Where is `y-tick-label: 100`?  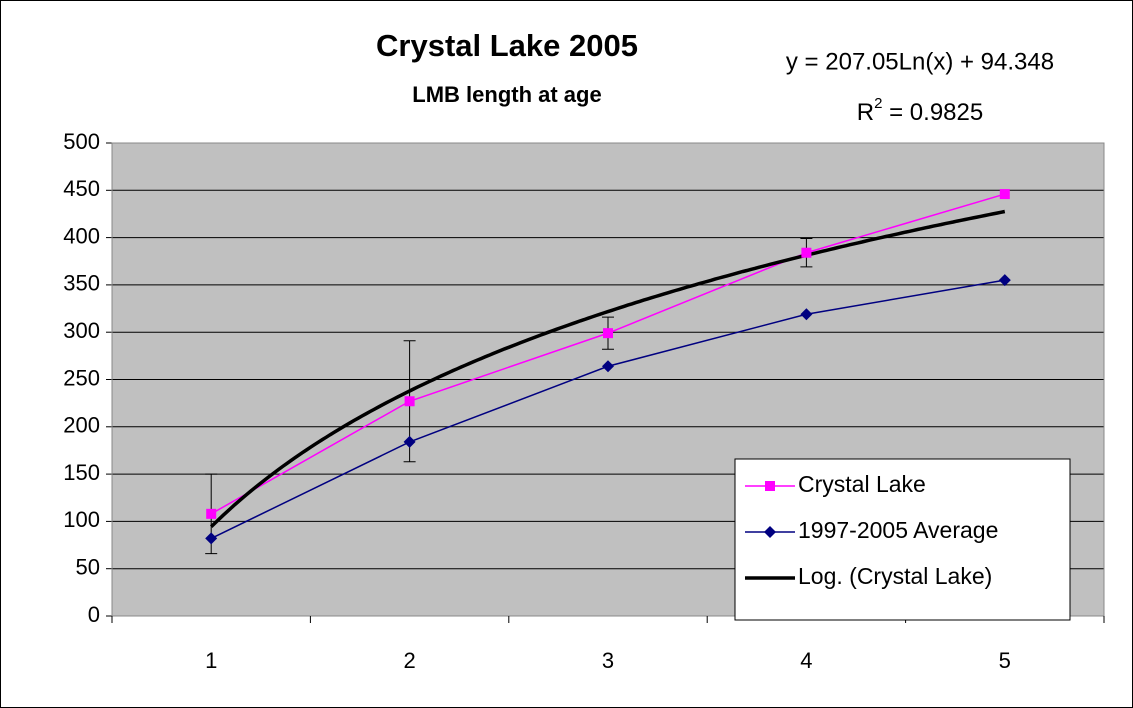
y-tick-label: 100 is located at coordinates (81, 519).